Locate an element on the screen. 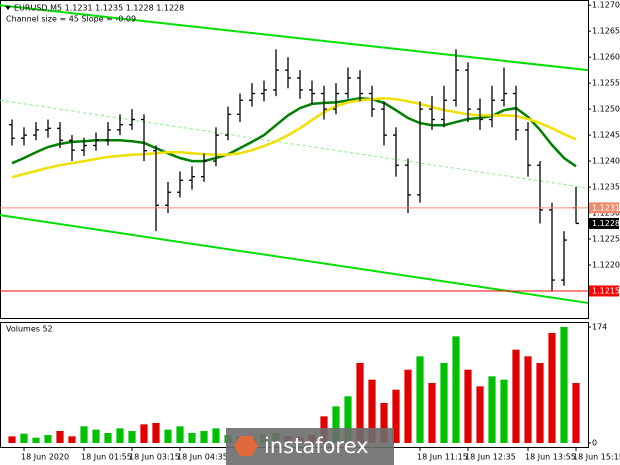 The height and width of the screenshot is (465, 620). y-tick-label: 1.1270 is located at coordinates (606, 5).